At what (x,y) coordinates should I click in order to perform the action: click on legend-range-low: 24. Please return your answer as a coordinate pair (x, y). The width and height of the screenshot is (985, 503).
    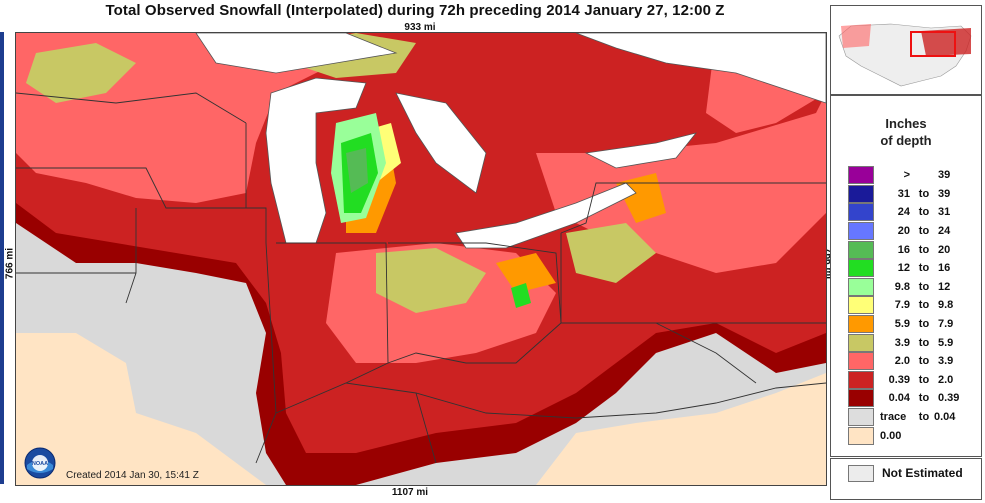
    Looking at the image, I should click on (903, 212).